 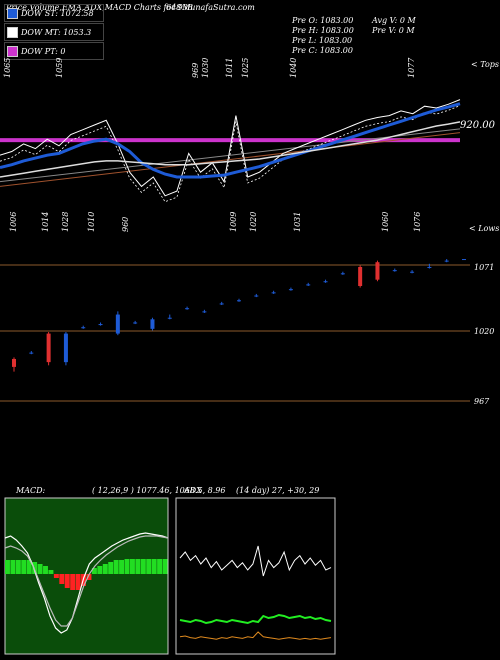 What do you see at coordinates (31, 490) in the screenshot?
I see `macd-label: MACD:` at bounding box center [31, 490].